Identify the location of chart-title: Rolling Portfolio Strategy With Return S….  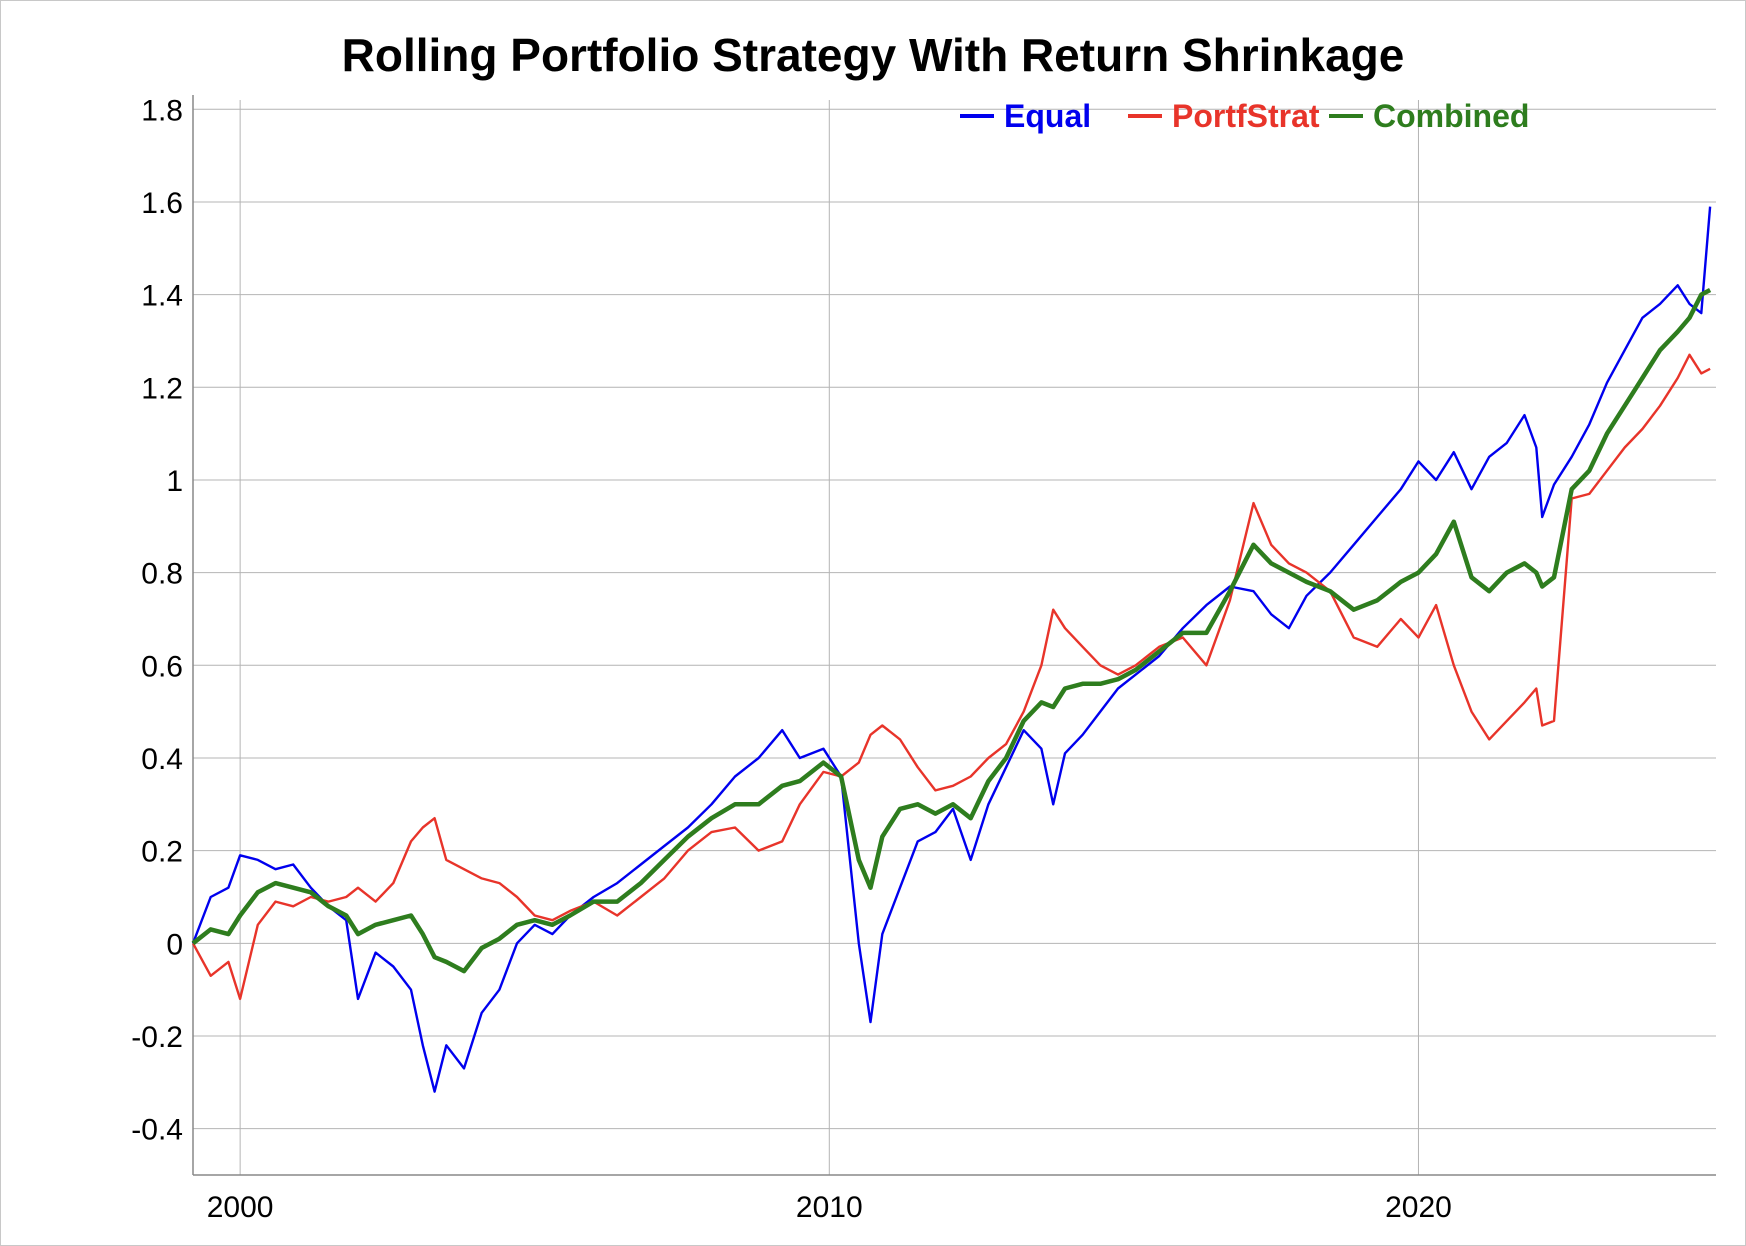
(873, 55).